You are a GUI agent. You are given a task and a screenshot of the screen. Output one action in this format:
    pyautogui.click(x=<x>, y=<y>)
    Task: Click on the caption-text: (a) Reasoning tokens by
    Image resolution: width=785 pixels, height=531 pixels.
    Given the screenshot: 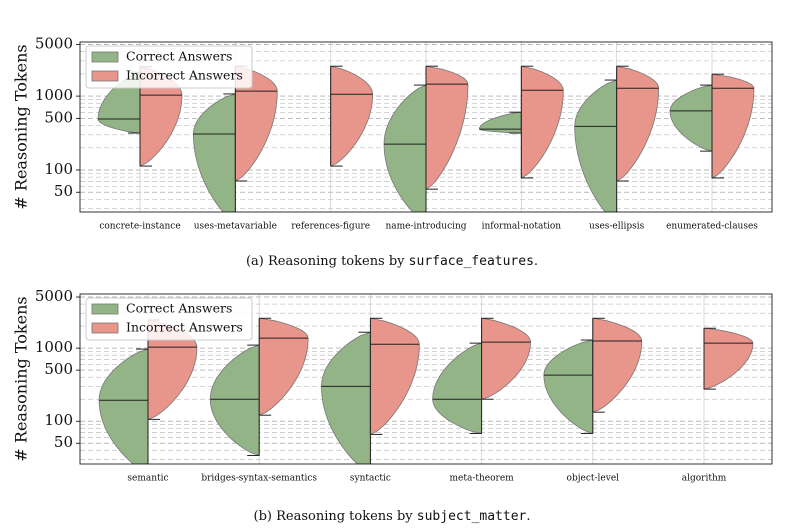 What is the action you would take?
    pyautogui.click(x=327, y=261)
    